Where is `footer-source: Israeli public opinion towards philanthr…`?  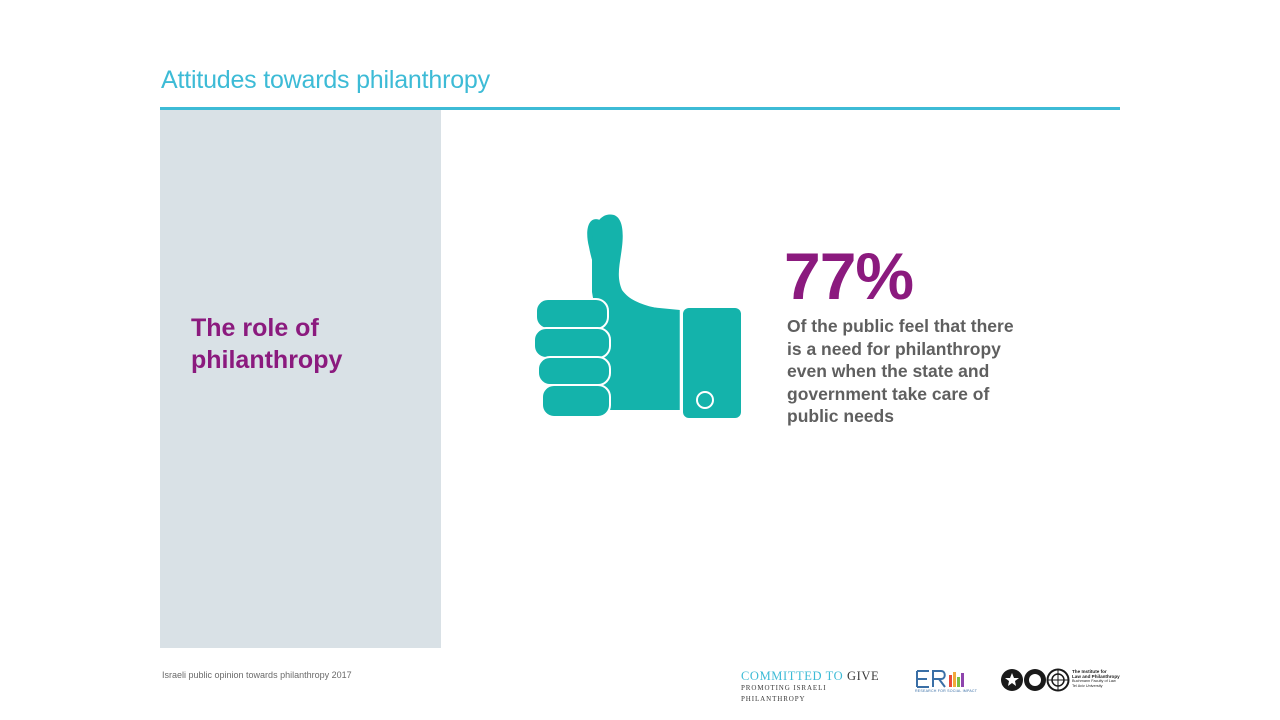 footer-source: Israeli public opinion towards philanthr… is located at coordinates (257, 675).